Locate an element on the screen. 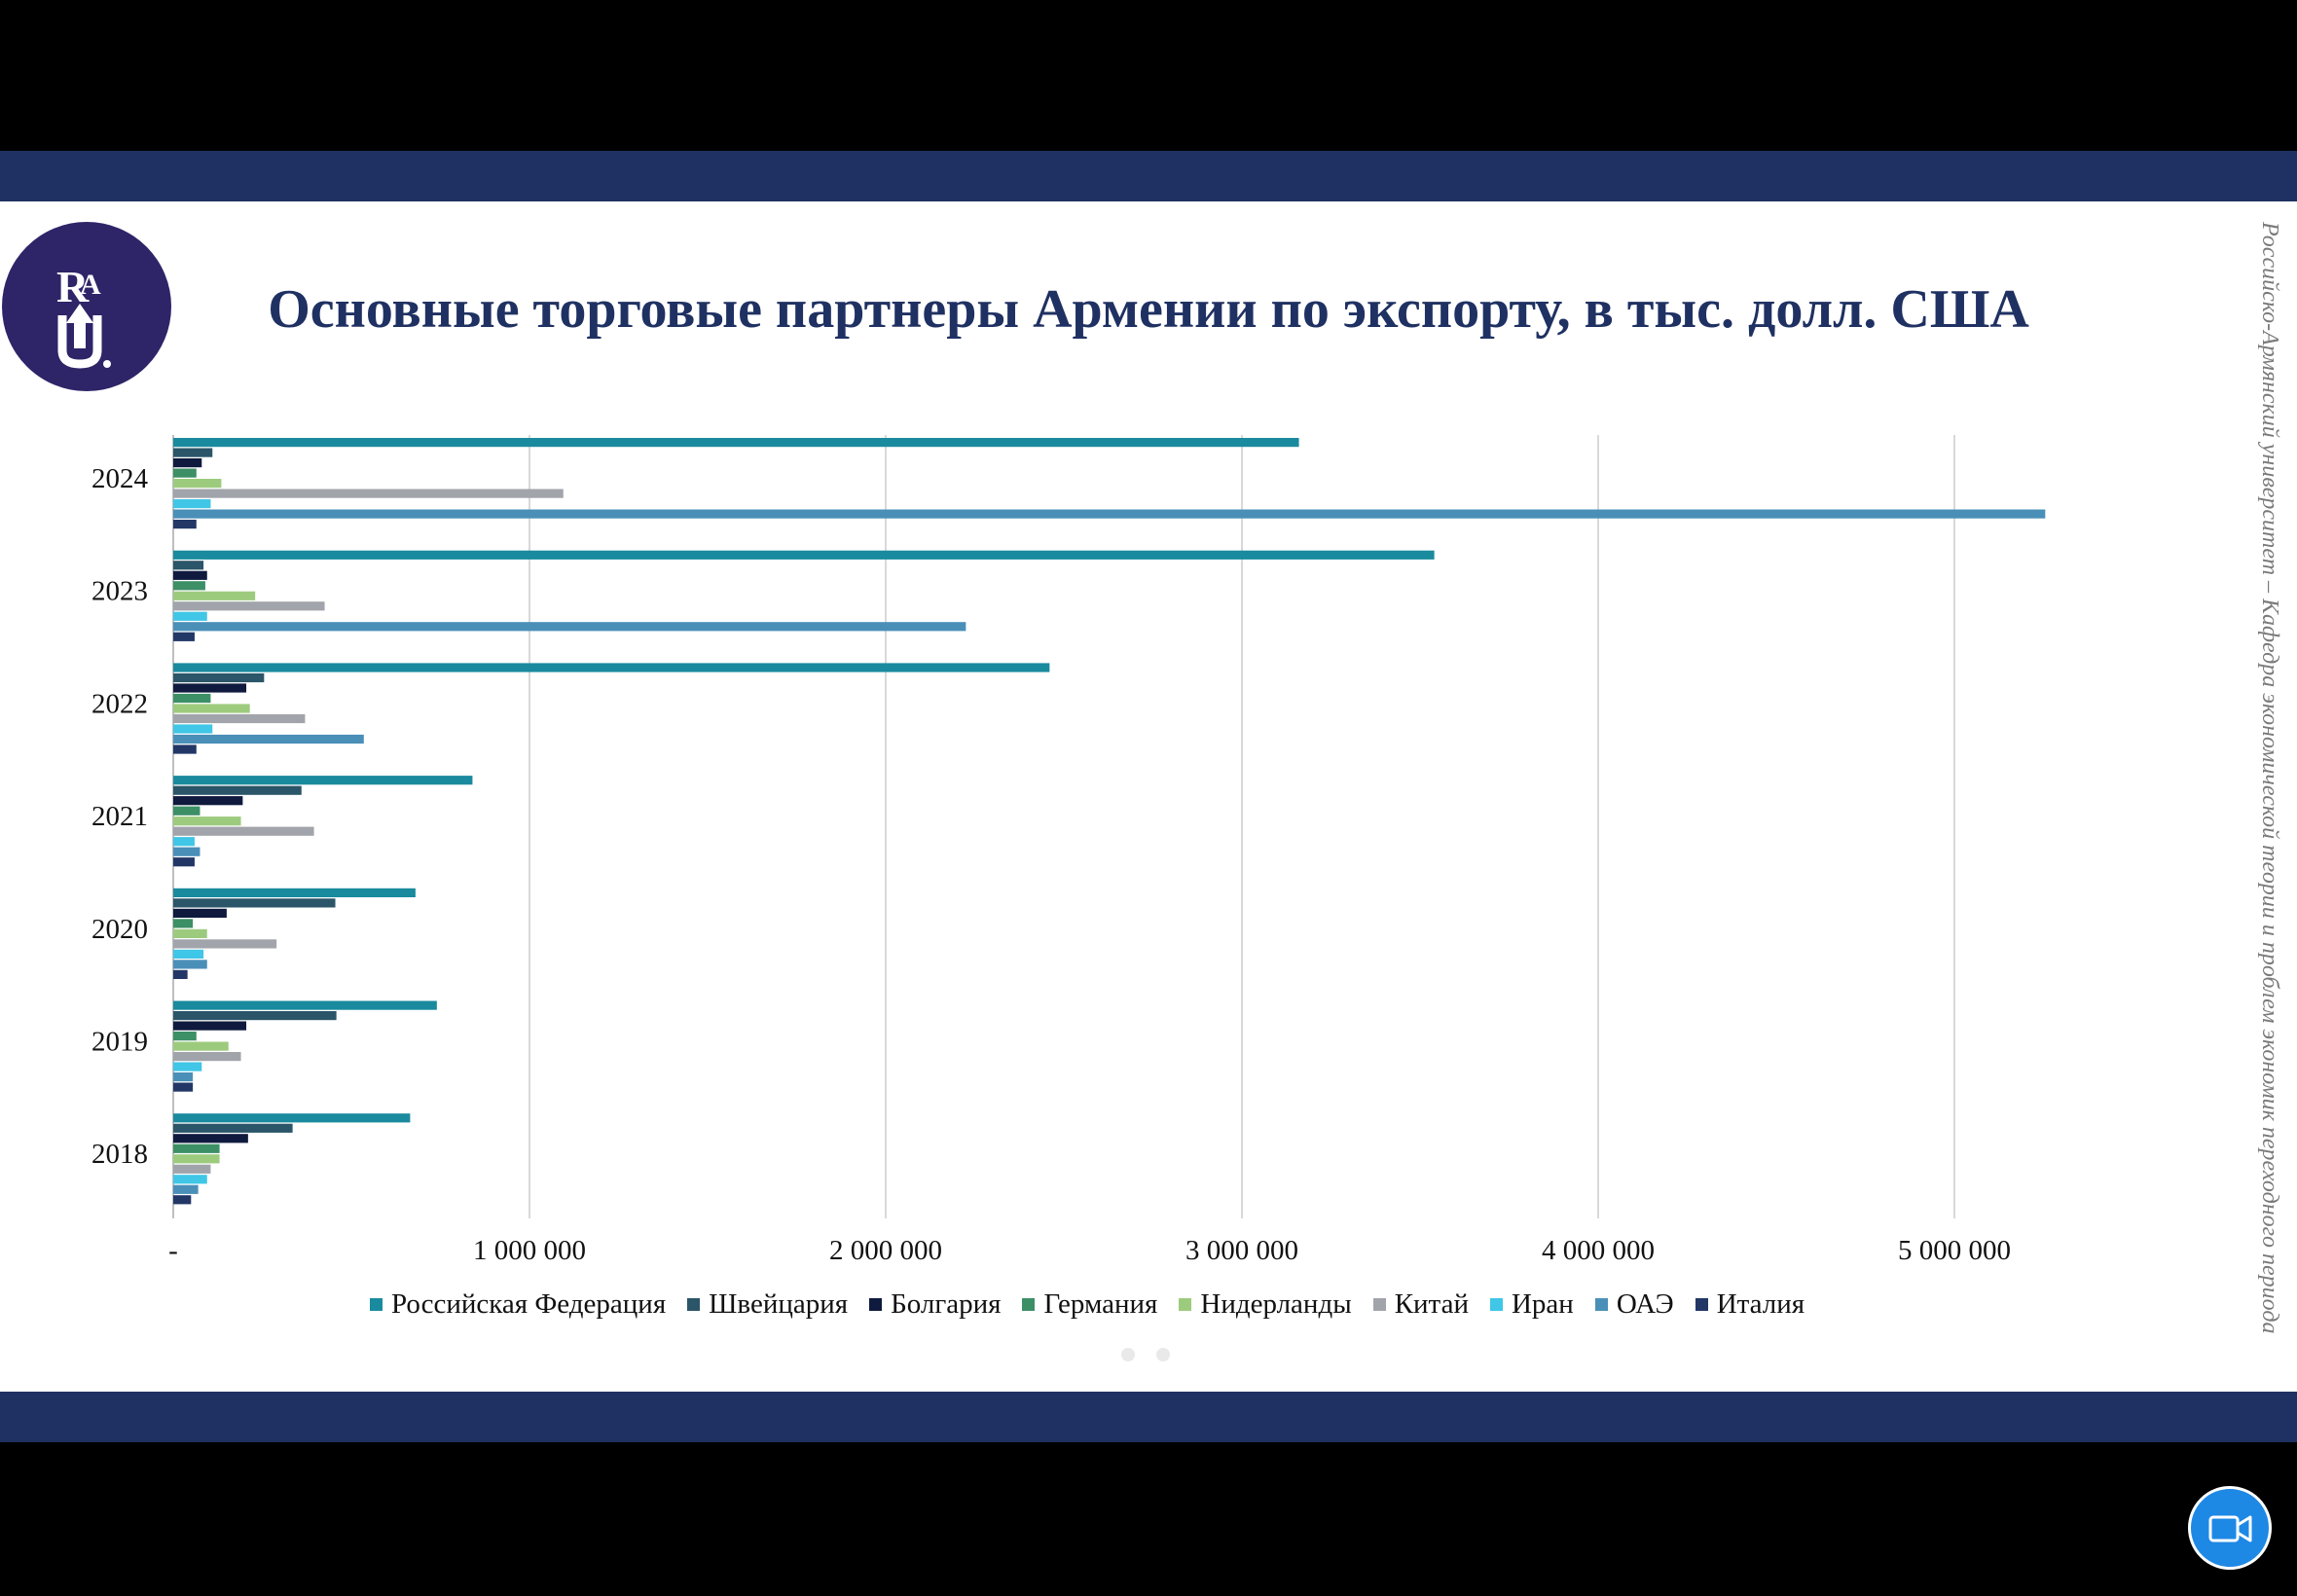  legend-item: Нидерланды is located at coordinates (1265, 1304).